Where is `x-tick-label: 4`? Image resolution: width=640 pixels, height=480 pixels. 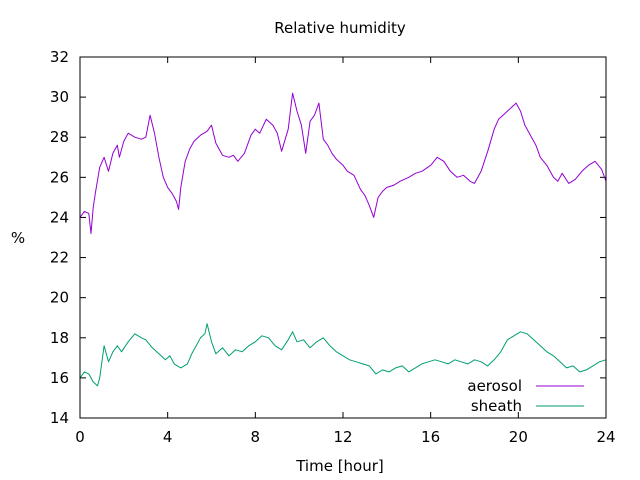 x-tick-label: 4 is located at coordinates (168, 437).